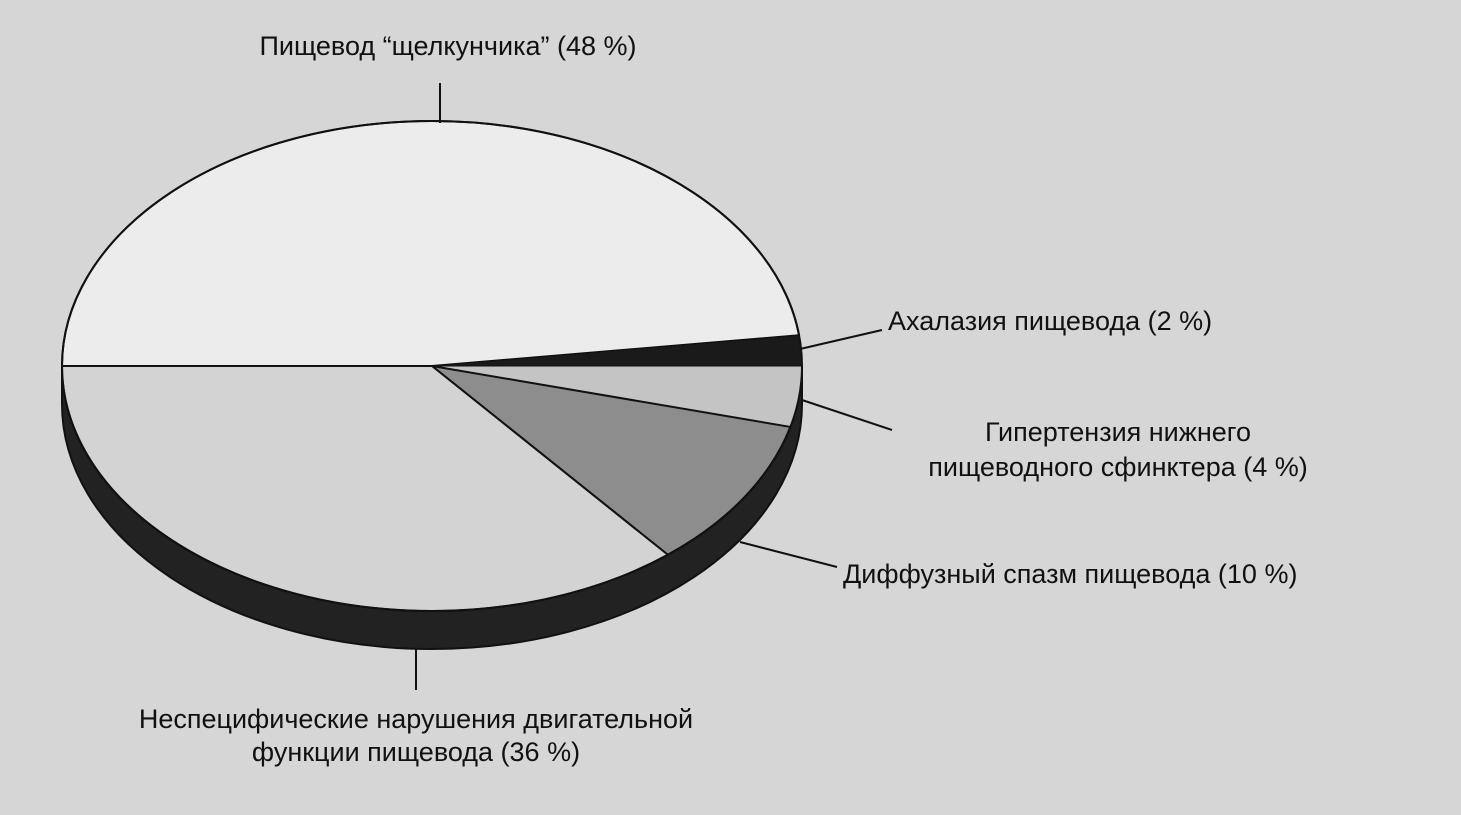  What do you see at coordinates (416, 752) in the screenshot?
I see `slice-label-5-line-2: функции пищевода (36 %)` at bounding box center [416, 752].